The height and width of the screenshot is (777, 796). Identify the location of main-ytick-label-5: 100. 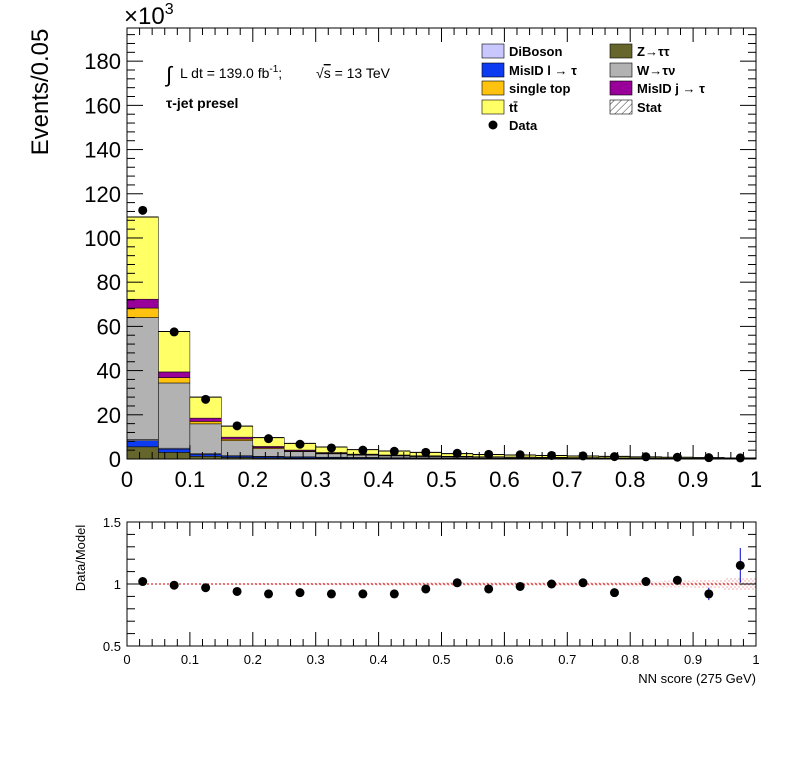
(102, 238).